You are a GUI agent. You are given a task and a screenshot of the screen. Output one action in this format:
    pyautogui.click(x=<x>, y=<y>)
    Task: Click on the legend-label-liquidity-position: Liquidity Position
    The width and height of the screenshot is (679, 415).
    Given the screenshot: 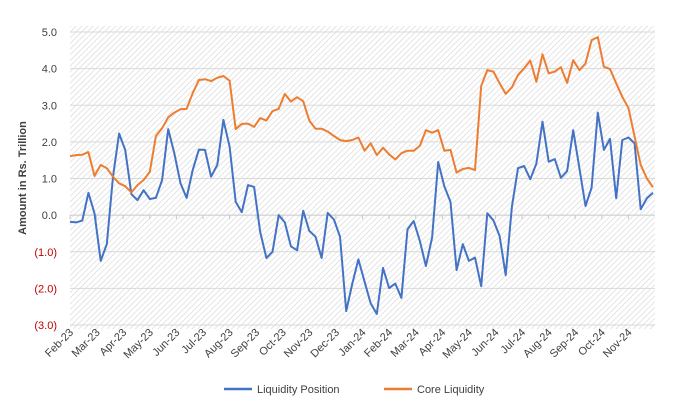 What is the action you would take?
    pyautogui.click(x=298, y=390)
    